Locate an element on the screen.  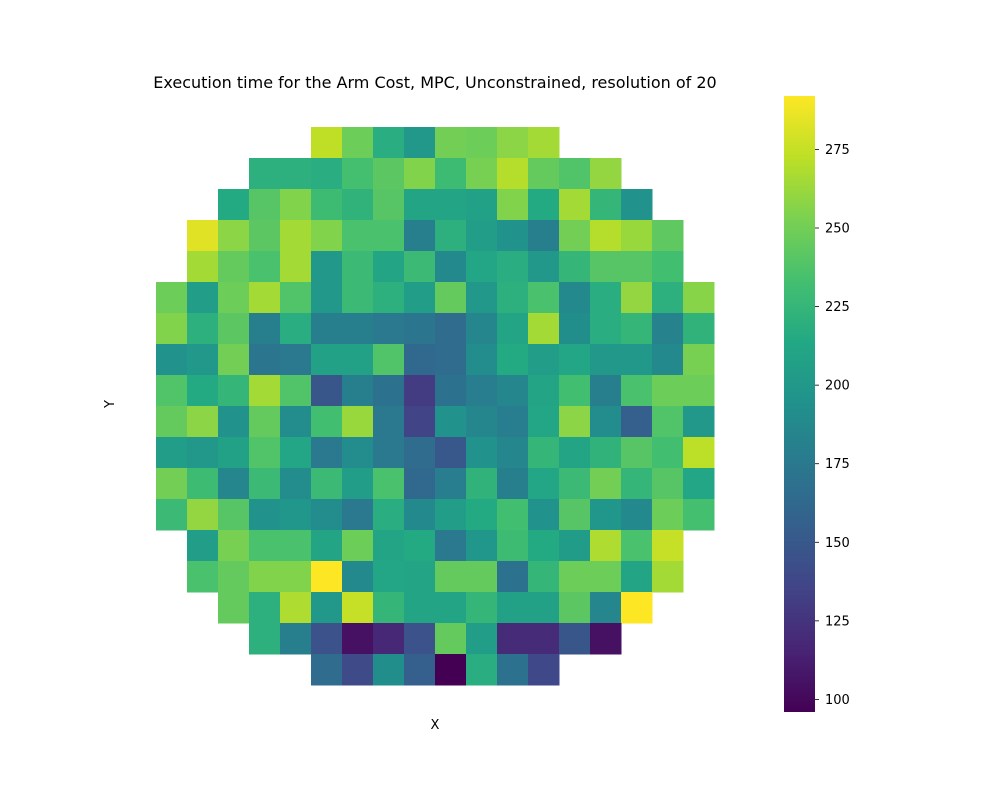
colorbar-tick-label: 275 is located at coordinates (837, 150).